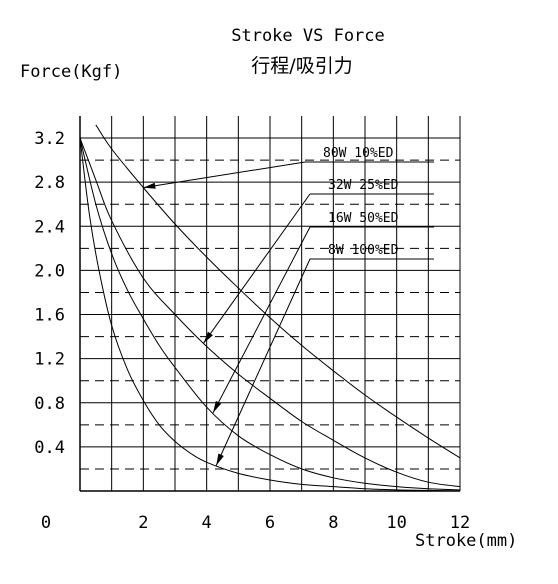 The image size is (558, 584). What do you see at coordinates (49, 316) in the screenshot?
I see `y-tick-label: 1.6` at bounding box center [49, 316].